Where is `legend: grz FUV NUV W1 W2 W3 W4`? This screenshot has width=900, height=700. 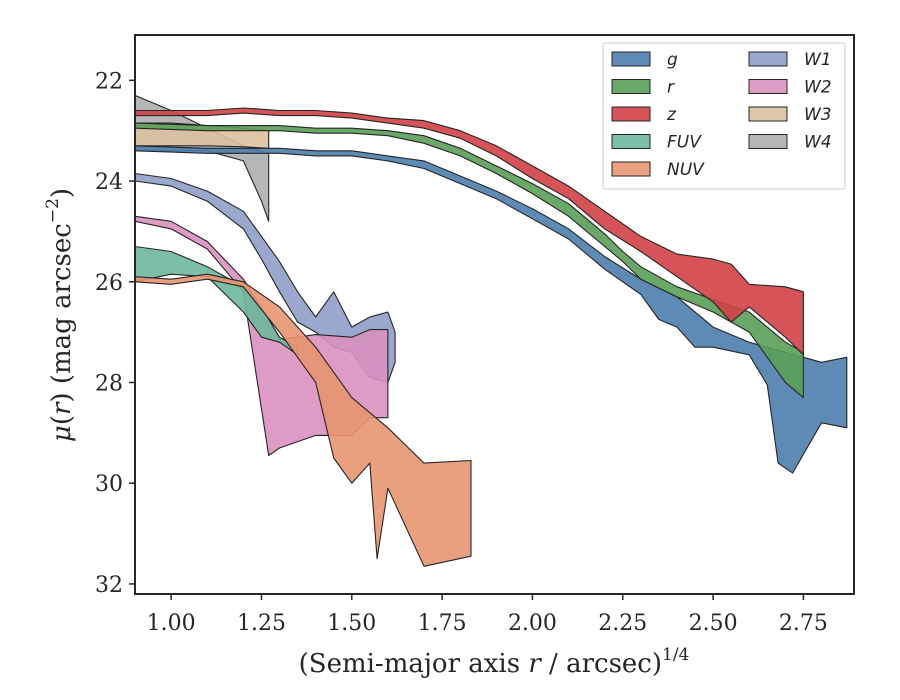 legend: grz FUV NUV W1 W2 W3 W4 is located at coordinates (724, 116).